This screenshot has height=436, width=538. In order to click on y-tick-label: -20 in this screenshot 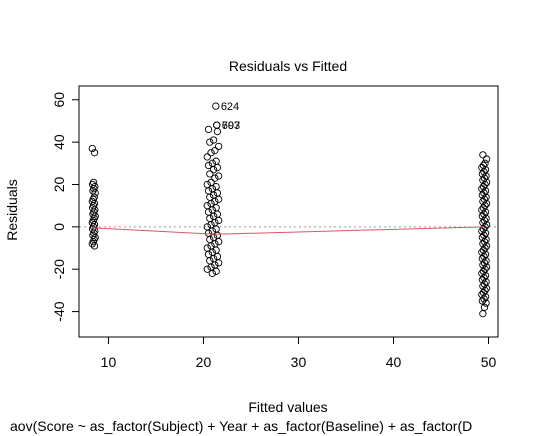, I will do `click(59, 269)`.